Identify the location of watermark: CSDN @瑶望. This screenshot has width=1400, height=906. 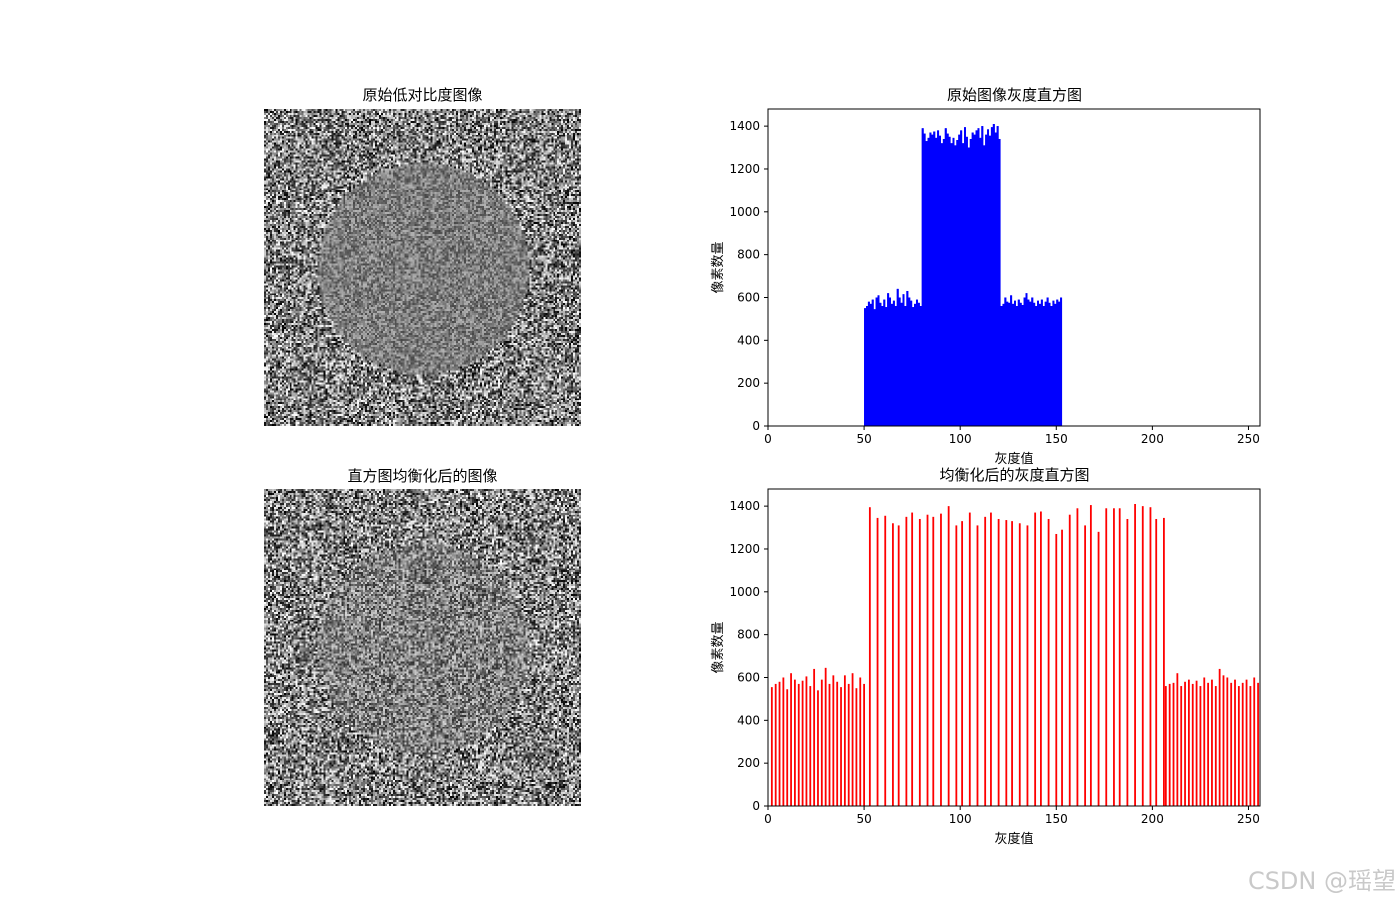
(1321, 881).